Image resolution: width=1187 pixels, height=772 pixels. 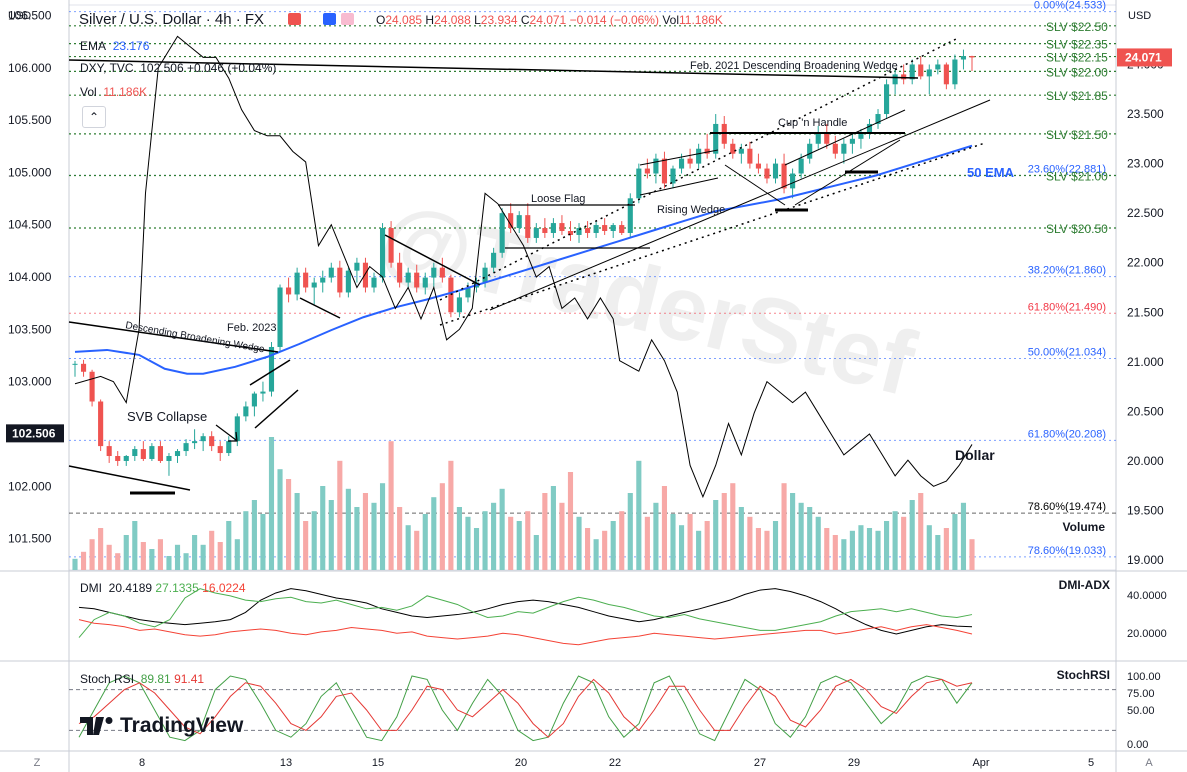 I want to click on fib-label: 61.80%(21.490), so click(x=1067, y=307).